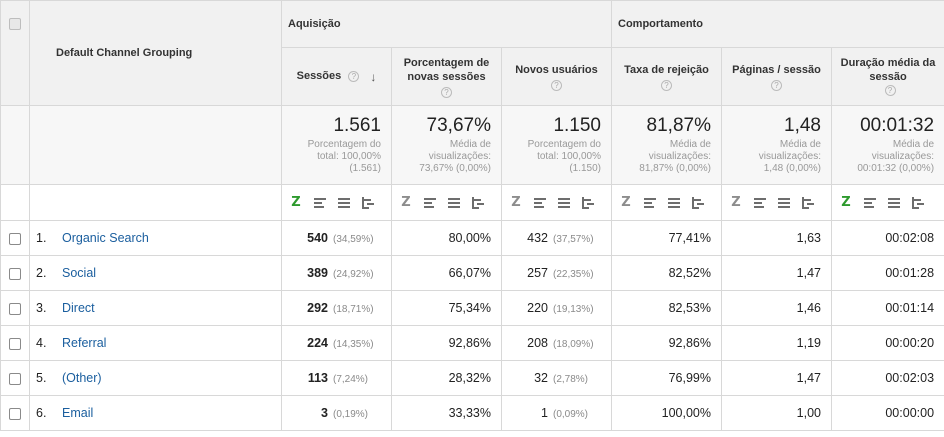 The height and width of the screenshot is (437, 944). Describe the element at coordinates (41, 273) in the screenshot. I see `row-index: 2.` at that location.